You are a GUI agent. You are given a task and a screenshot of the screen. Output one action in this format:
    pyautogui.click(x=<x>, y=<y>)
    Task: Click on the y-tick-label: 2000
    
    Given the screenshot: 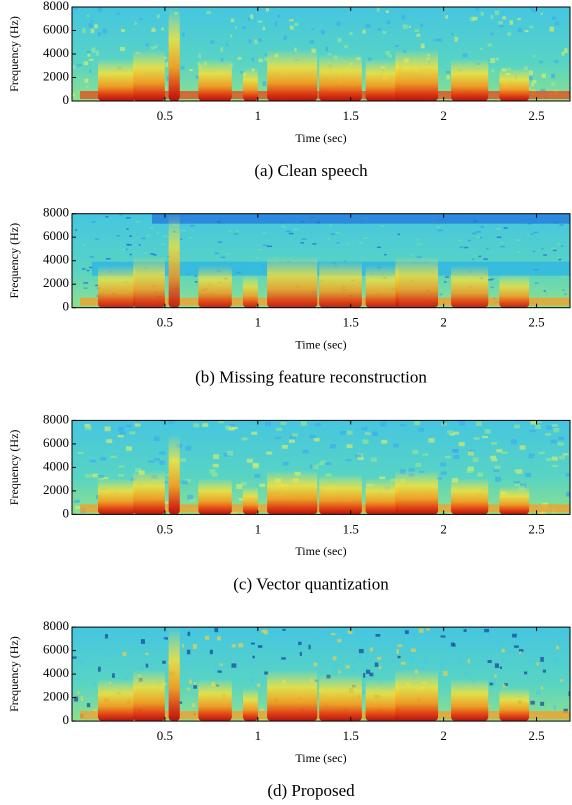 What is the action you would take?
    pyautogui.click(x=56, y=696)
    